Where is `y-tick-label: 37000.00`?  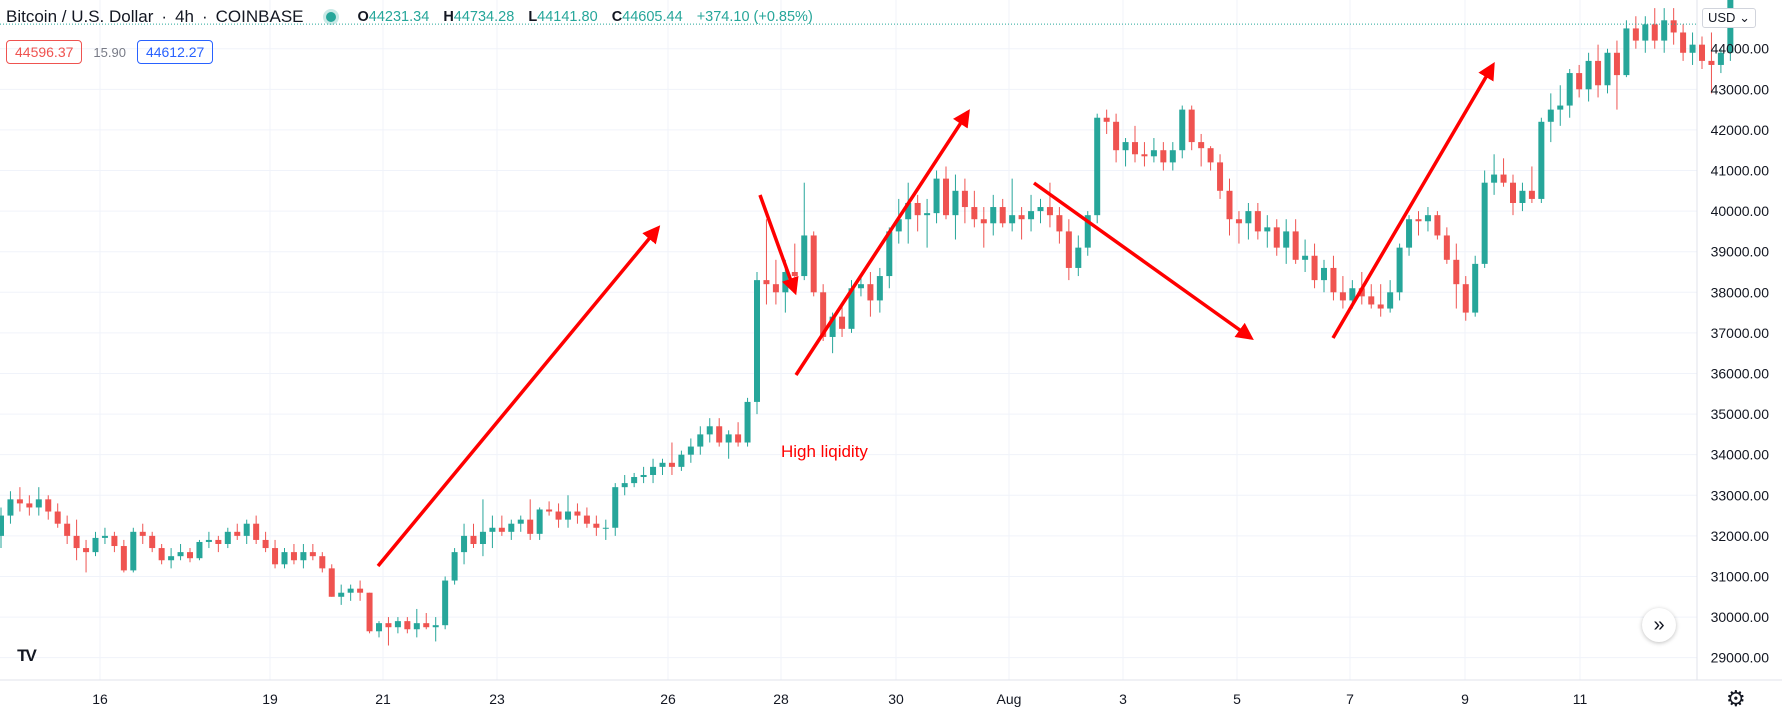
y-tick-label: 37000.00 is located at coordinates (1740, 333).